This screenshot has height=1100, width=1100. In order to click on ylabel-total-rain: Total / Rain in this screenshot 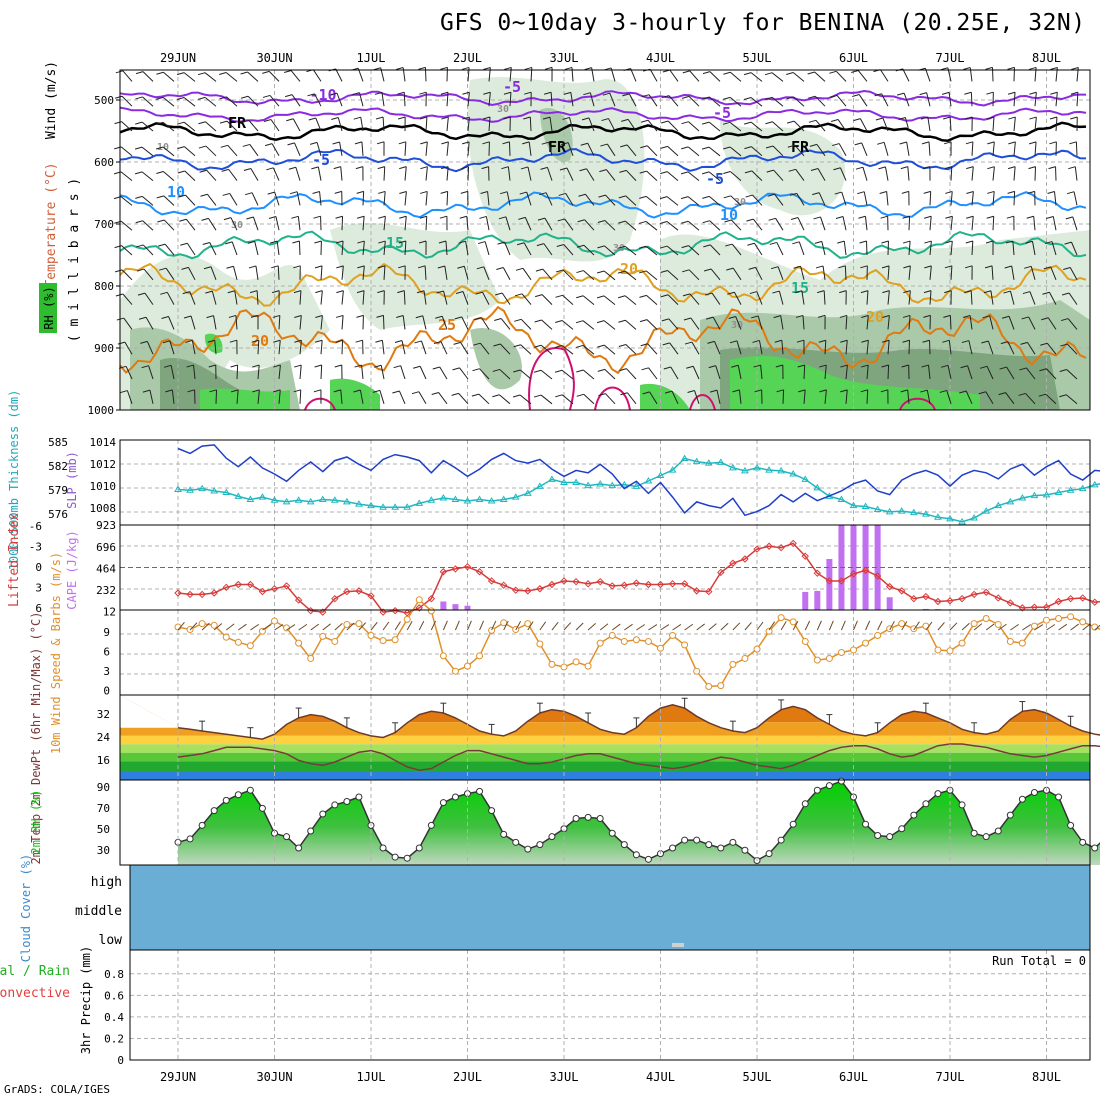, I will do `click(35, 971)`.